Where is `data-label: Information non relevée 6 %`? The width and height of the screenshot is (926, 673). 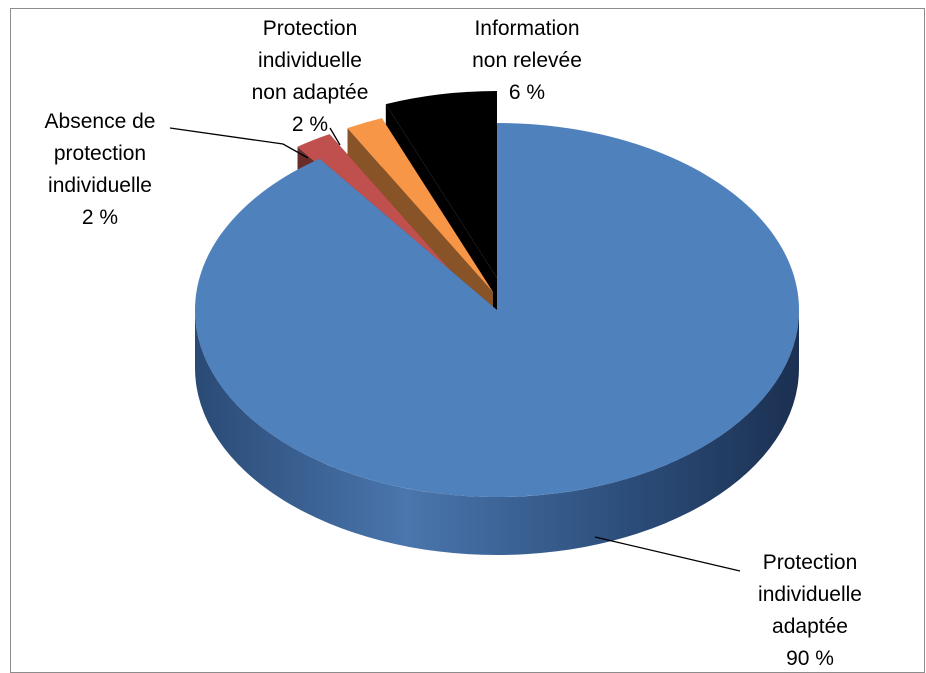 data-label: Information non relevée 6 % is located at coordinates (527, 60).